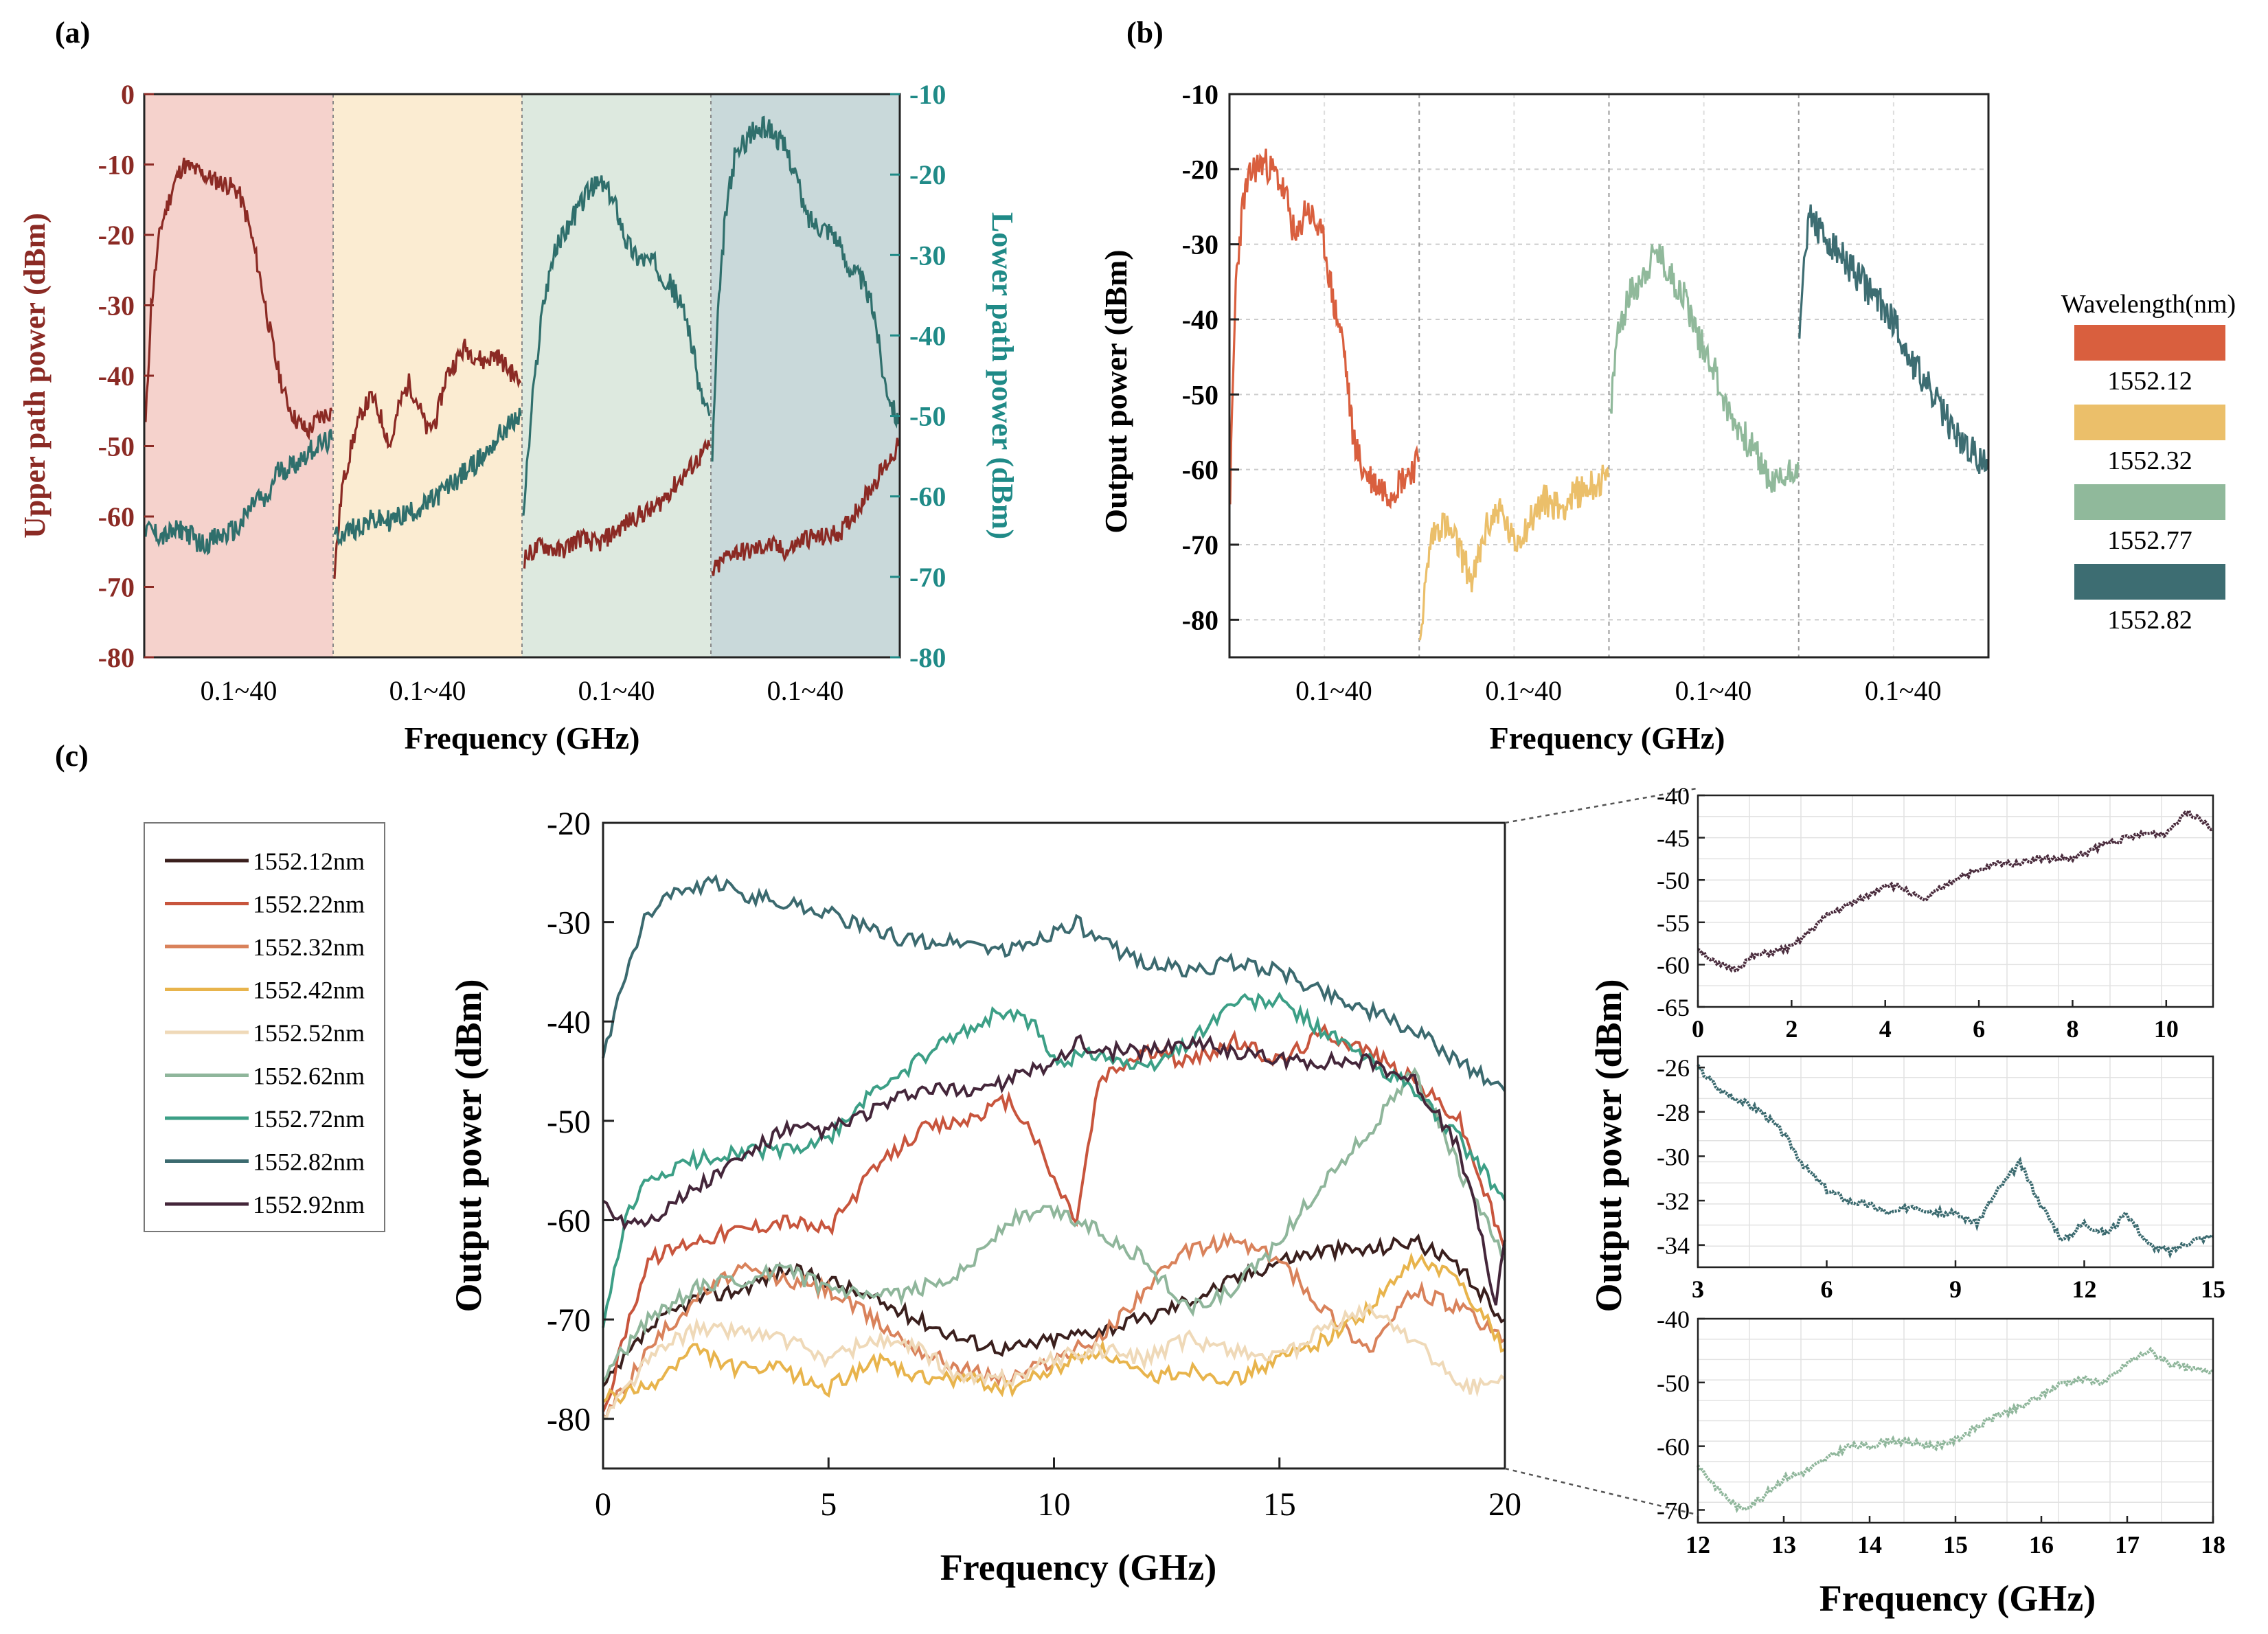  I want to click on panel-c-line-1552.62nm, so click(1054, 1225).